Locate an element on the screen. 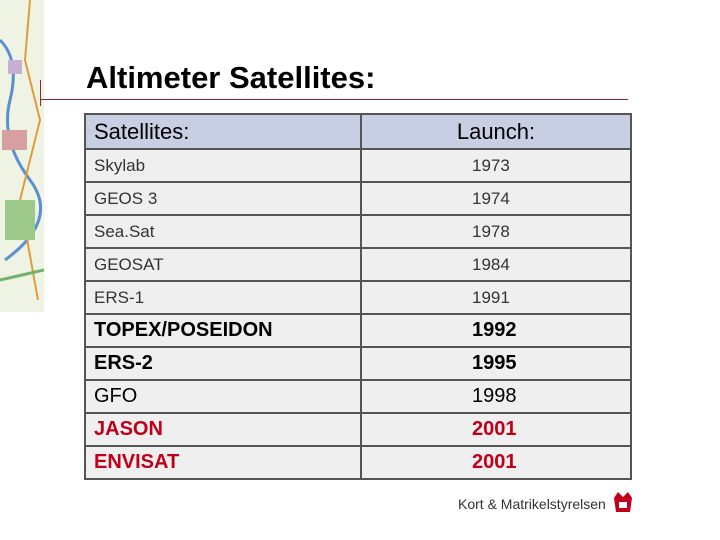  launch-year: 1973 is located at coordinates (496, 165).